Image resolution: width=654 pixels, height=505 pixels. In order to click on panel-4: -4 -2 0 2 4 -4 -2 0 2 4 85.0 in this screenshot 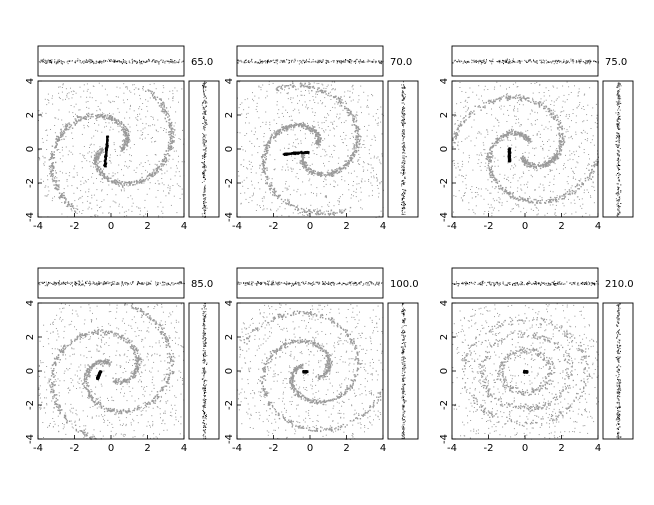, I will do `click(122, 360)`.